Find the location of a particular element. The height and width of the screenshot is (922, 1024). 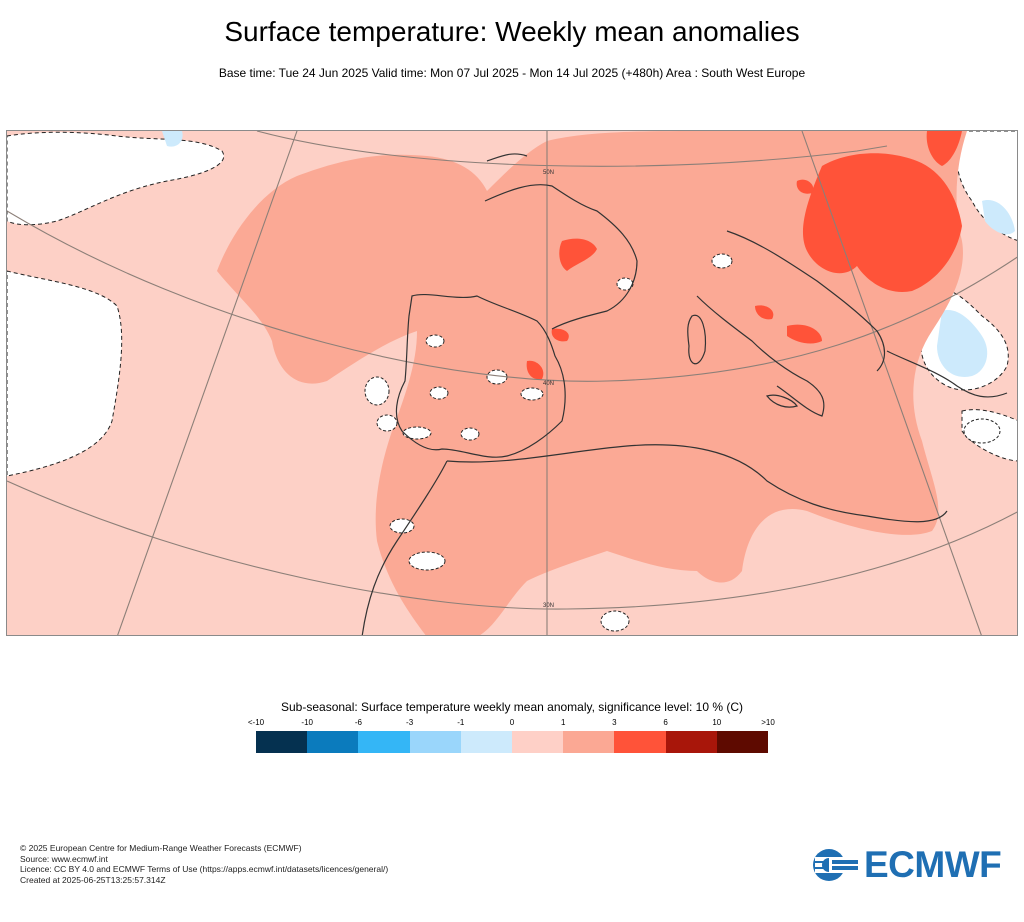

coast-adriatic is located at coordinates (806, 301).